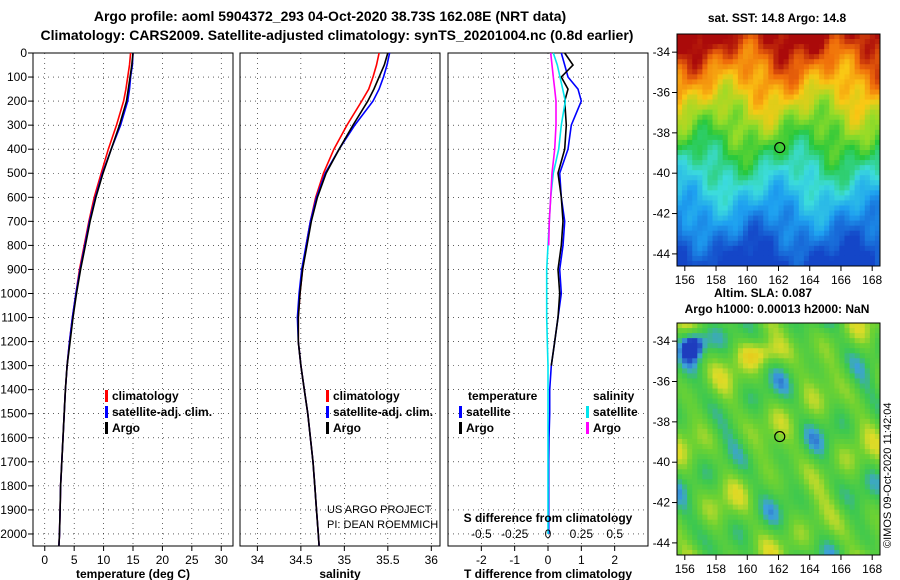 Image resolution: width=900 pixels, height=580 pixels. What do you see at coordinates (162, 412) in the screenshot?
I see `legend-label-satellite-adj: satellite-adj. clim.` at bounding box center [162, 412].